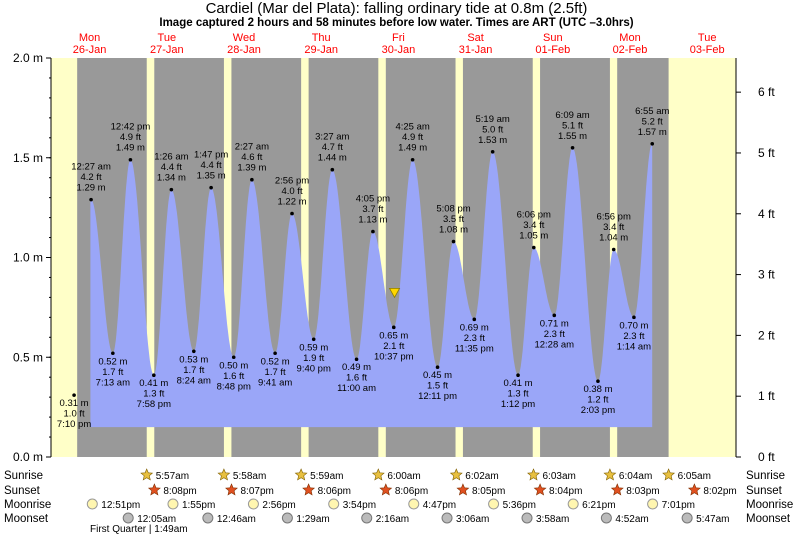  What do you see at coordinates (356, 378) in the screenshot?
I see `extreme-label-line: 1.6 ft` at bounding box center [356, 378].